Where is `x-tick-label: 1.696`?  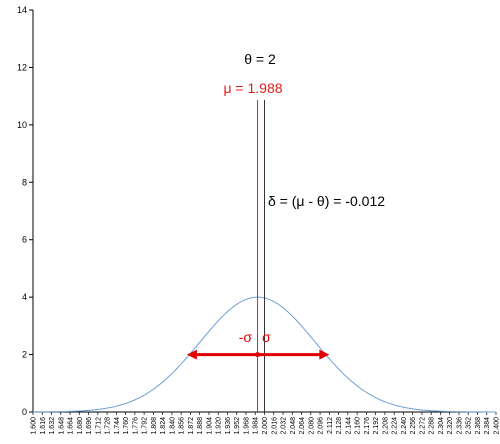 x-tick-label: 1.696 is located at coordinates (89, 426).